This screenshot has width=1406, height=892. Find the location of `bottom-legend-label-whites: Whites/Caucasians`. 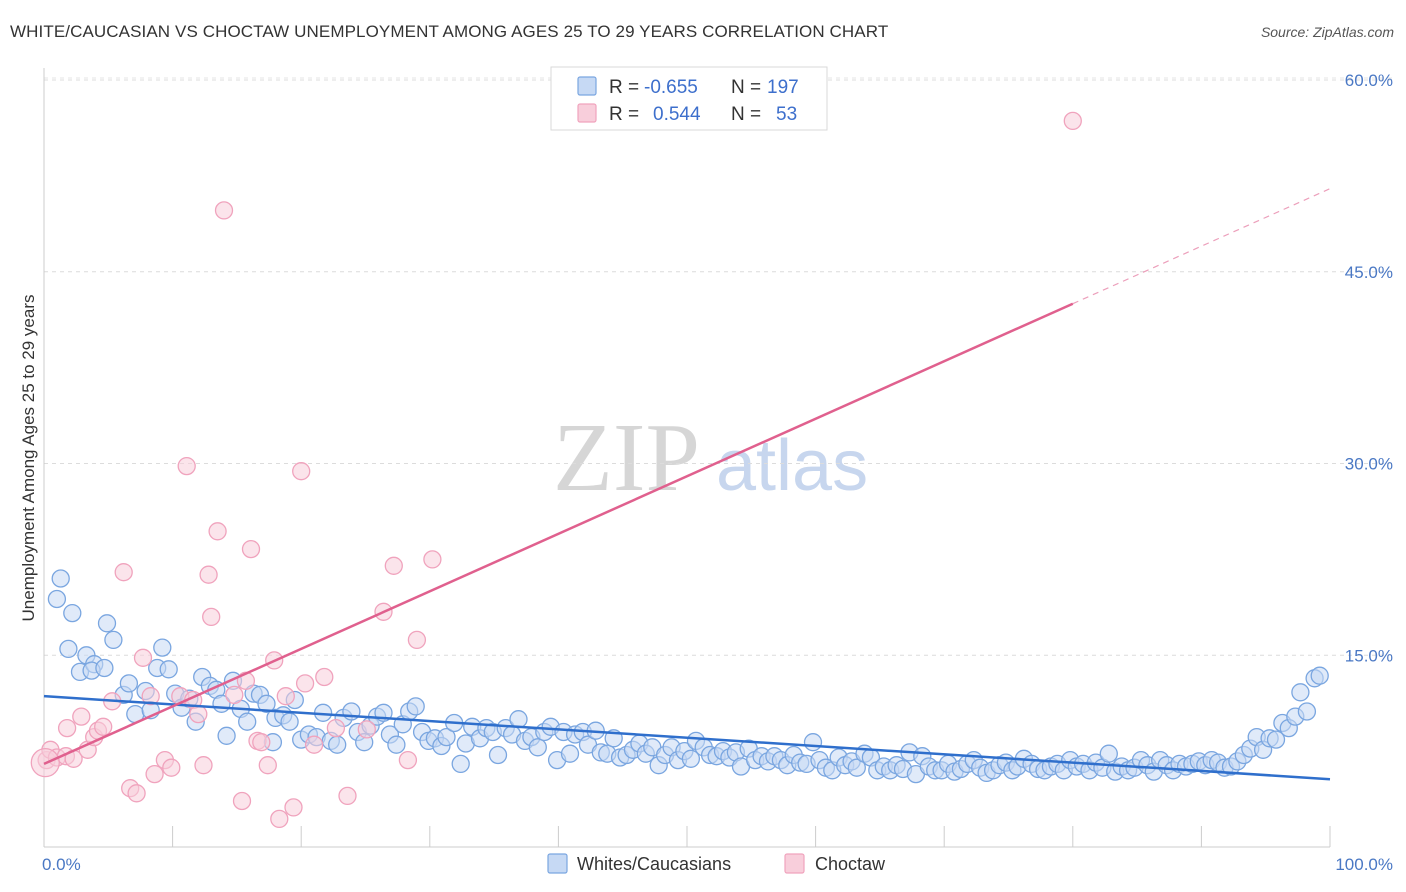

bottom-legend-label-whites: Whites/Caucasians is located at coordinates (654, 864).